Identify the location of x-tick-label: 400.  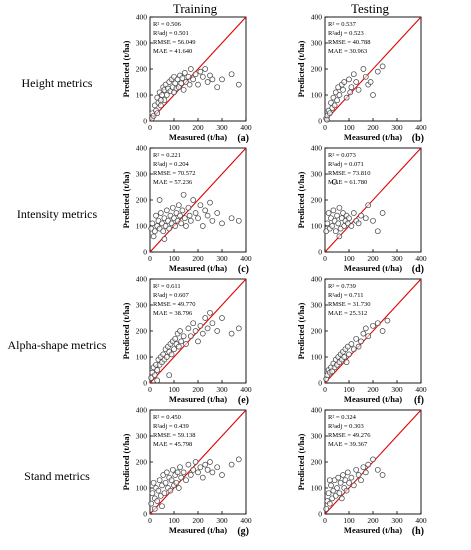
(246, 258).